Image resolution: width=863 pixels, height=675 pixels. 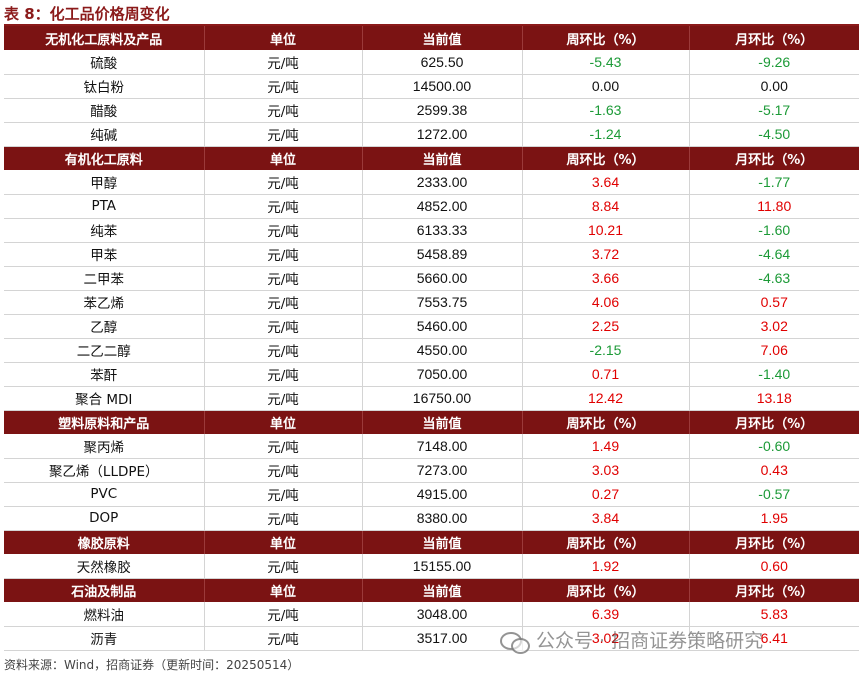 I want to click on section-header-row: 塑料原料和产品 单位 当前值 周环比（%） 月环比（%）, so click(x=431, y=422).